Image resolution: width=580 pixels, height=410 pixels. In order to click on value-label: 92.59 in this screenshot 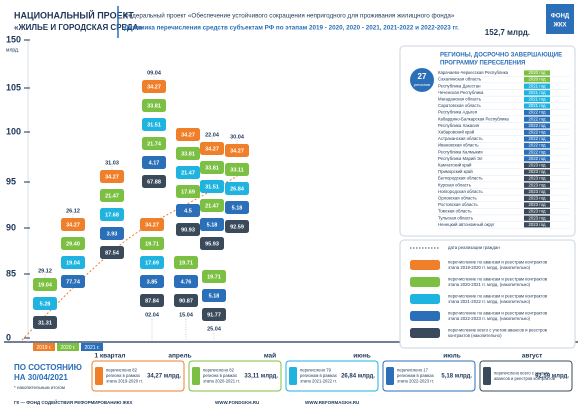, I will do `click(237, 227)`.